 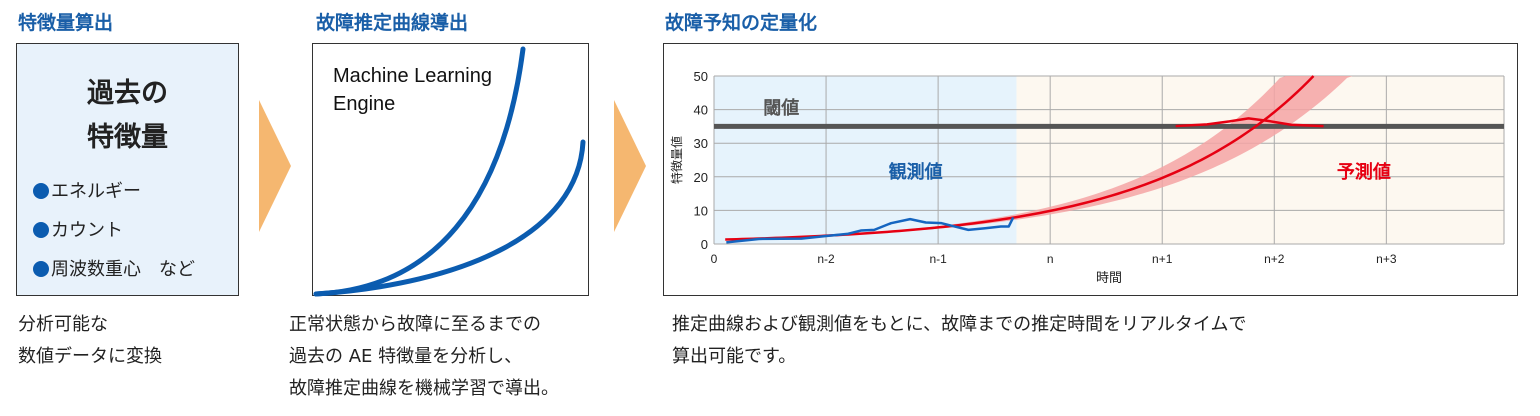 I want to click on item-label: カウント, so click(x=87, y=230).